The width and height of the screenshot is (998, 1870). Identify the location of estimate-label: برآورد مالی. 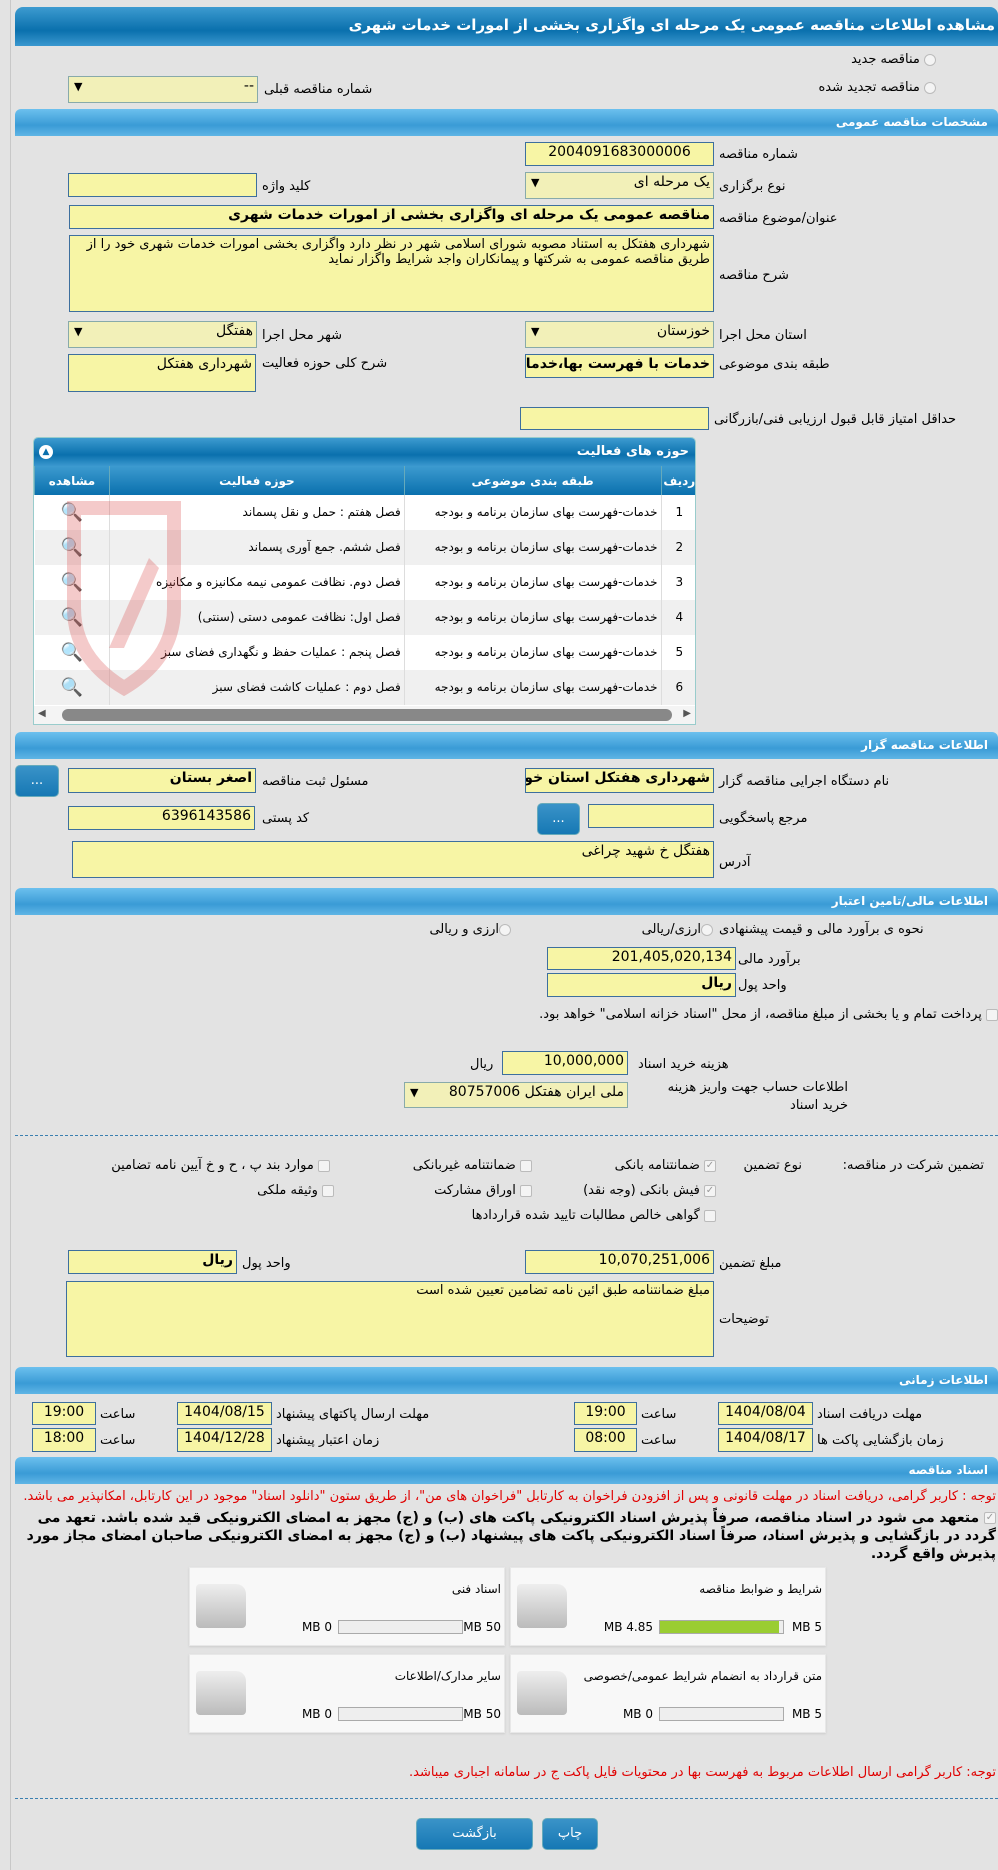
(769, 959).